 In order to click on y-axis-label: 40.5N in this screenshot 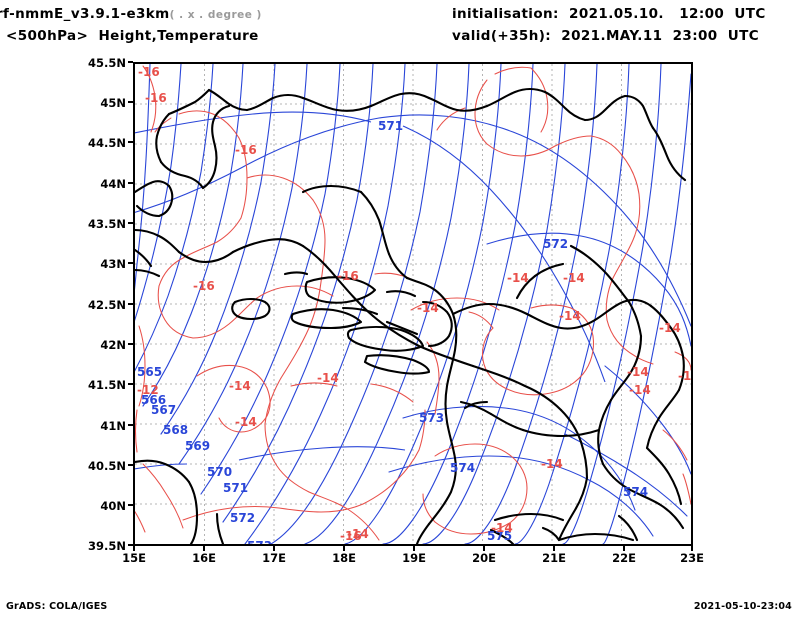, I will do `click(107, 466)`.